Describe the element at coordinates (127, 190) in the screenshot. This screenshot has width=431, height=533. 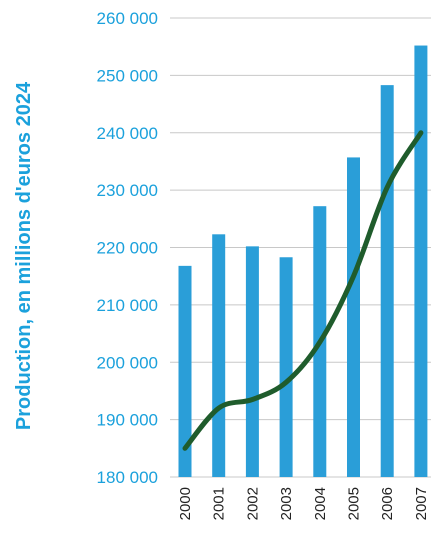
I see `y-tick-label: 230 000` at that location.